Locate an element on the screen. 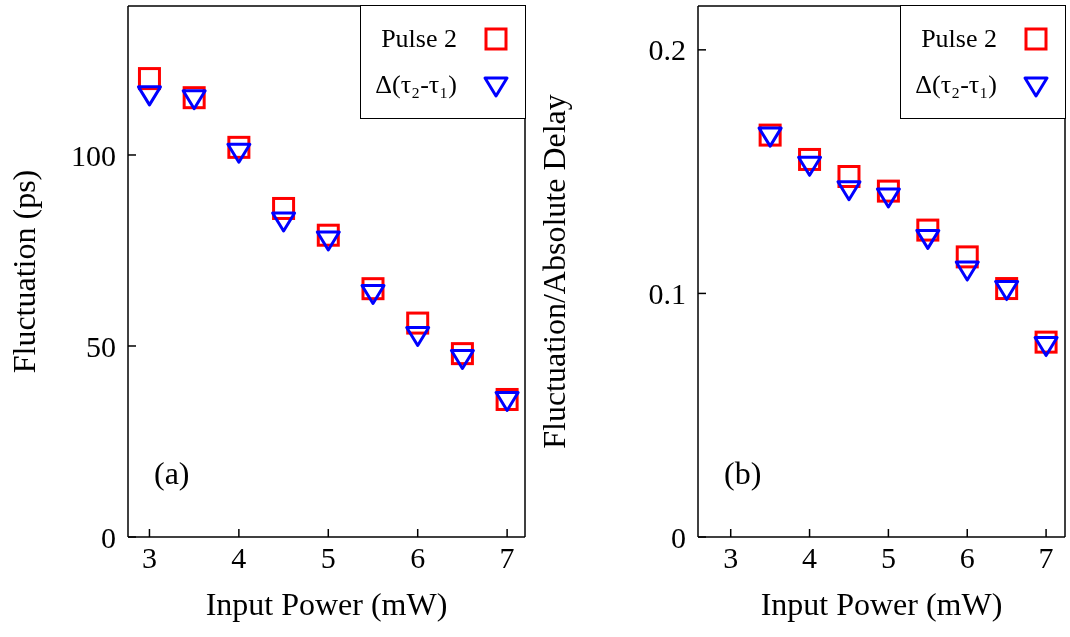 Image resolution: width=1070 pixels, height=637 pixels. y-tick-label: 0.1 is located at coordinates (667, 294).